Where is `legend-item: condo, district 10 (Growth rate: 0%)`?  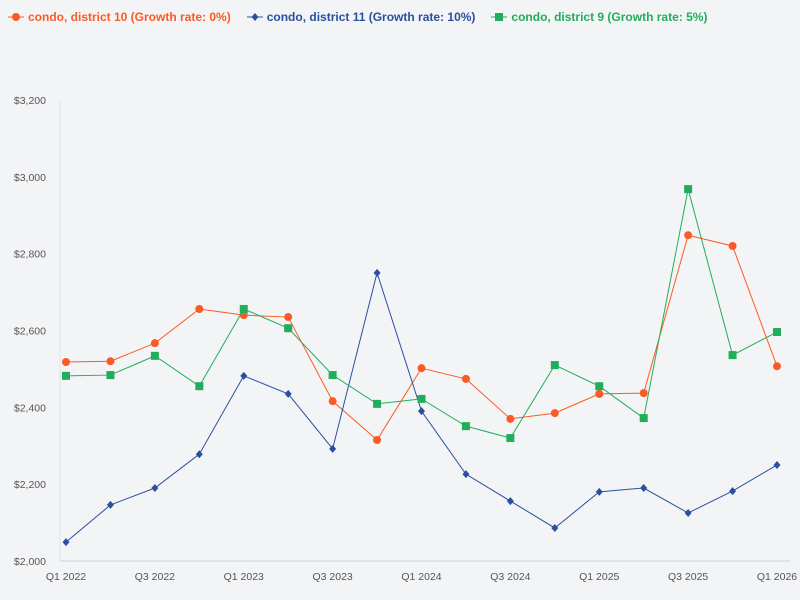
legend-item: condo, district 10 (Growth rate: 0%) is located at coordinates (119, 17).